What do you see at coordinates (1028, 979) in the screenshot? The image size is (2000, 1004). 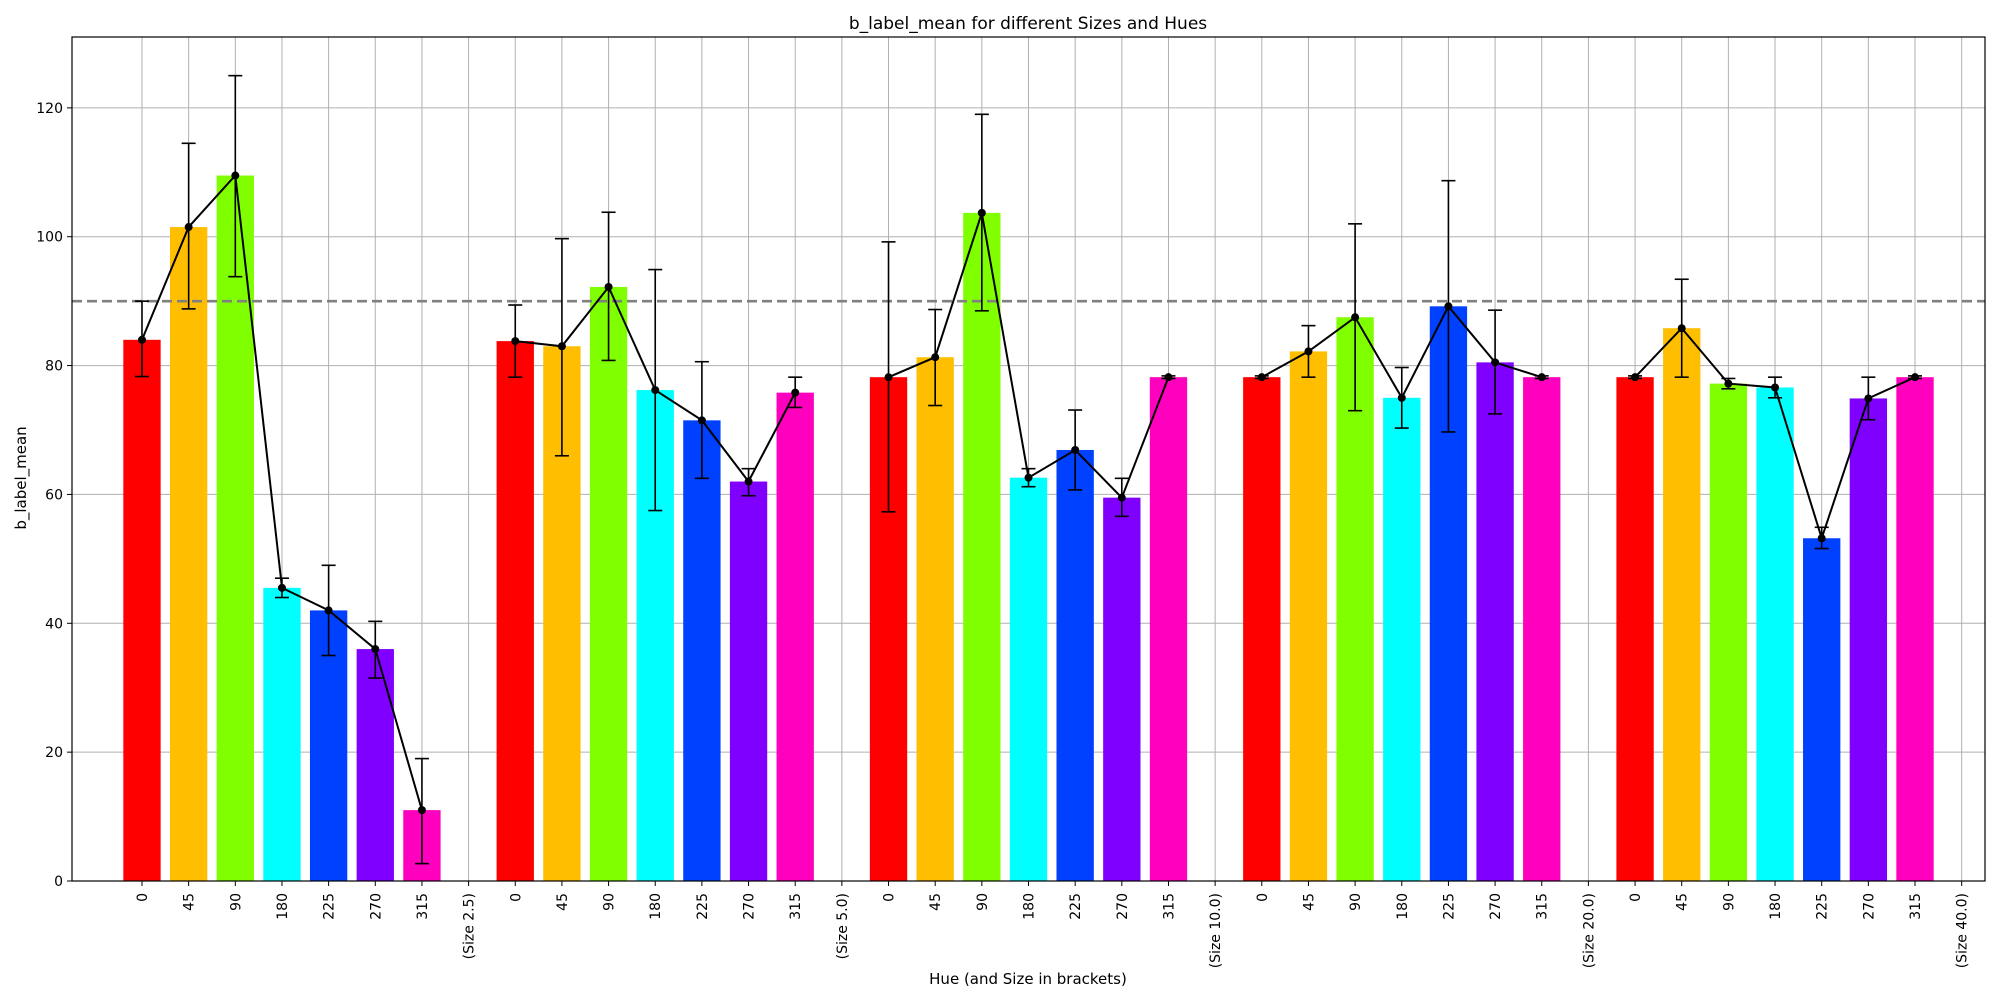 I see `x-axis-title: Hue (and Size in brackets)` at bounding box center [1028, 979].